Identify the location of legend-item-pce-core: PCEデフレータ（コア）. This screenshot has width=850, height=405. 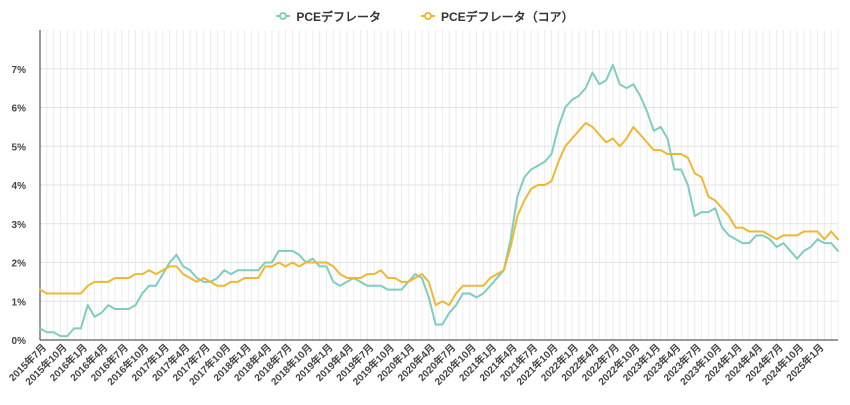
(497, 16).